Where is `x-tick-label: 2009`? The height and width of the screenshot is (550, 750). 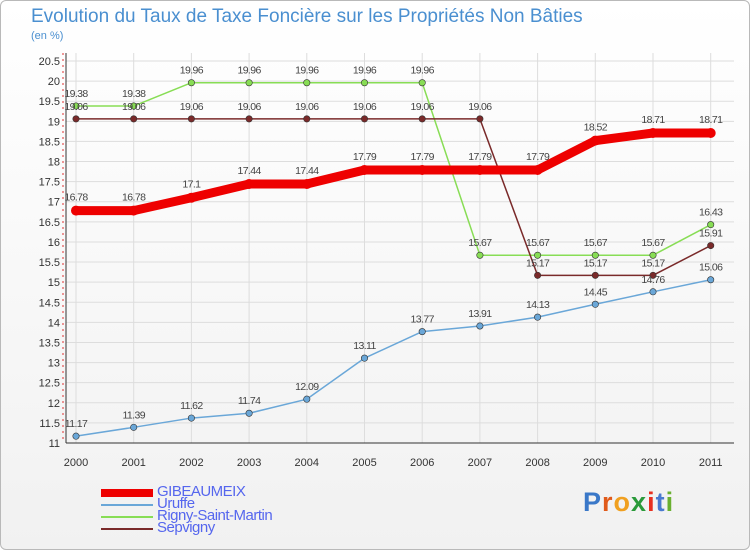 x-tick-label: 2009 is located at coordinates (595, 463).